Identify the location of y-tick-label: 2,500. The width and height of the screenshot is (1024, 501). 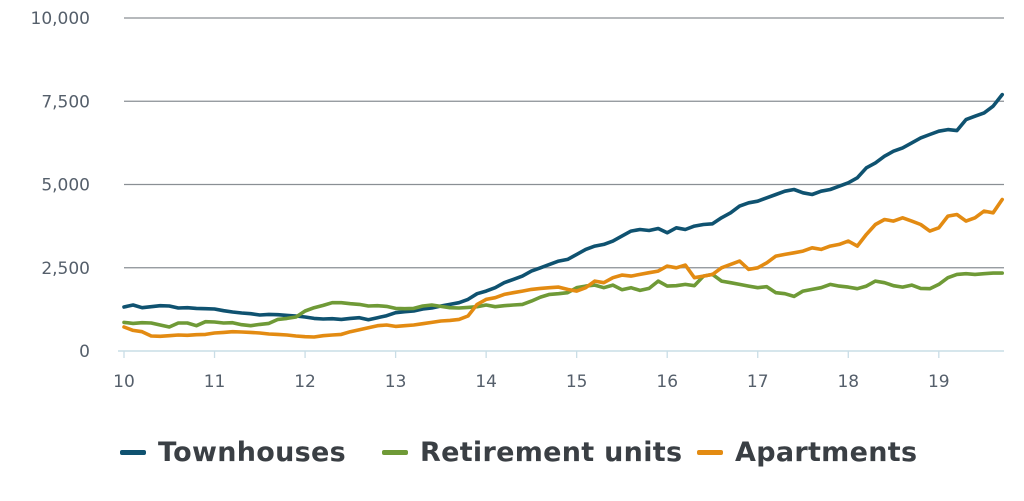
(65, 269).